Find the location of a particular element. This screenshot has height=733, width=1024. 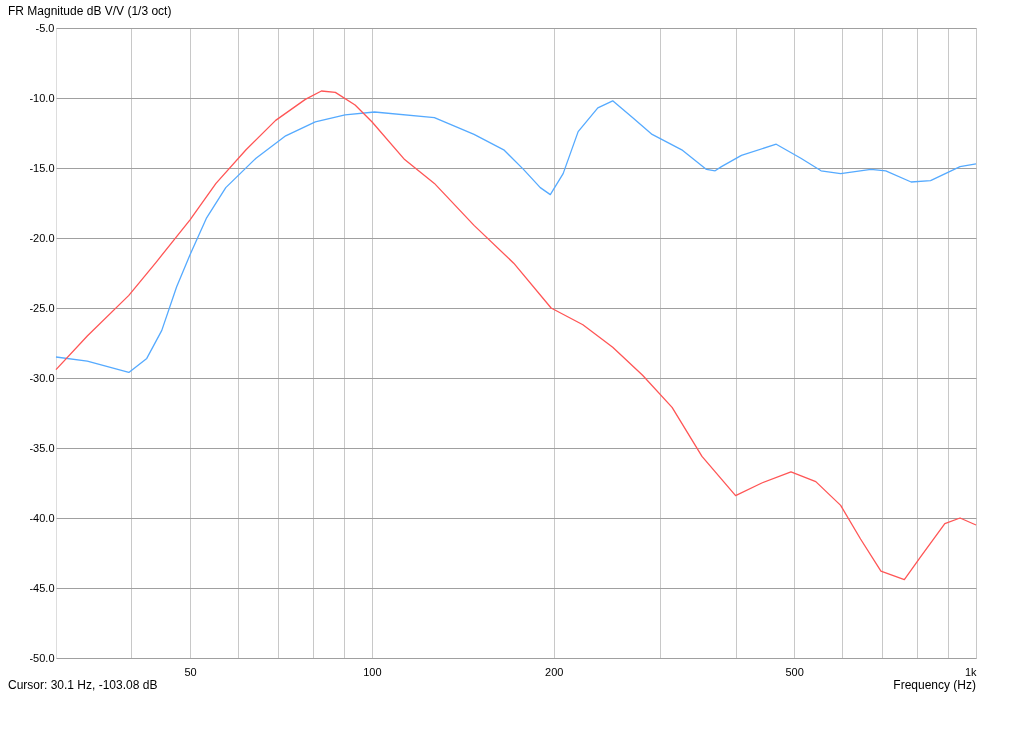

x-tick-label: 200 is located at coordinates (554, 671).